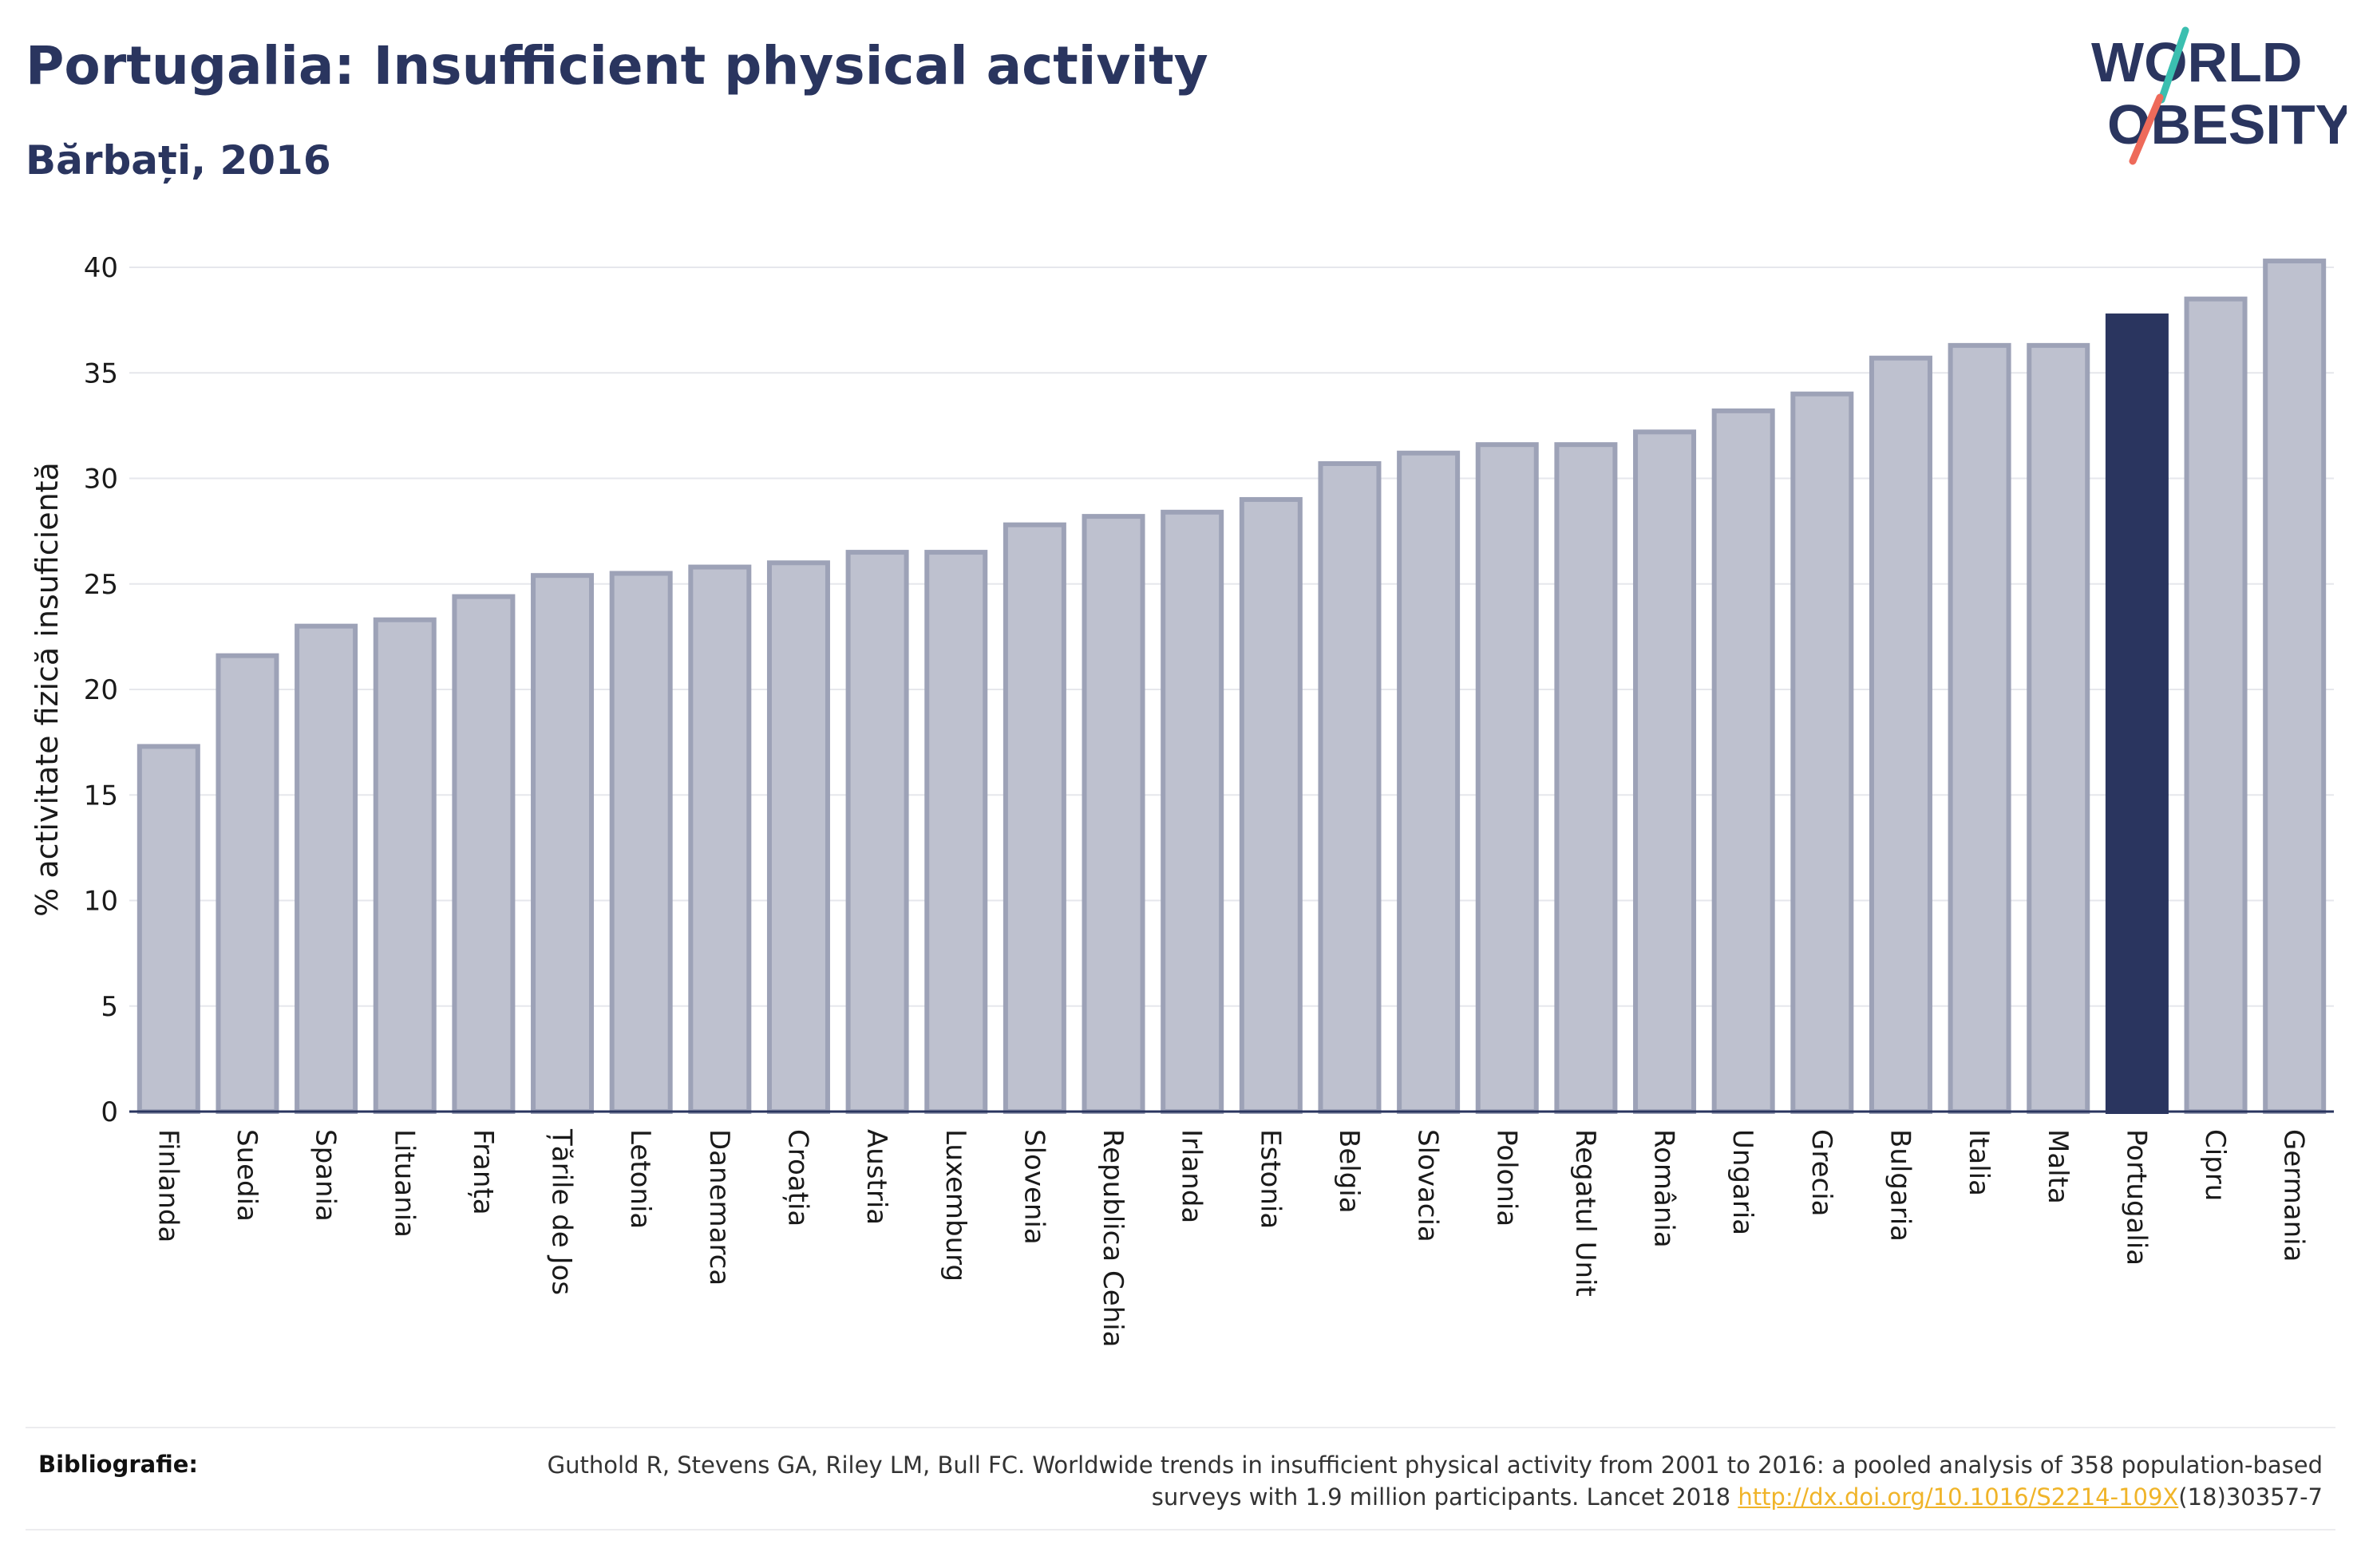 This screenshot has width=2361, height=1568. Describe the element at coordinates (1270, 1179) in the screenshot. I see `x-tick-label: Estonia` at that location.